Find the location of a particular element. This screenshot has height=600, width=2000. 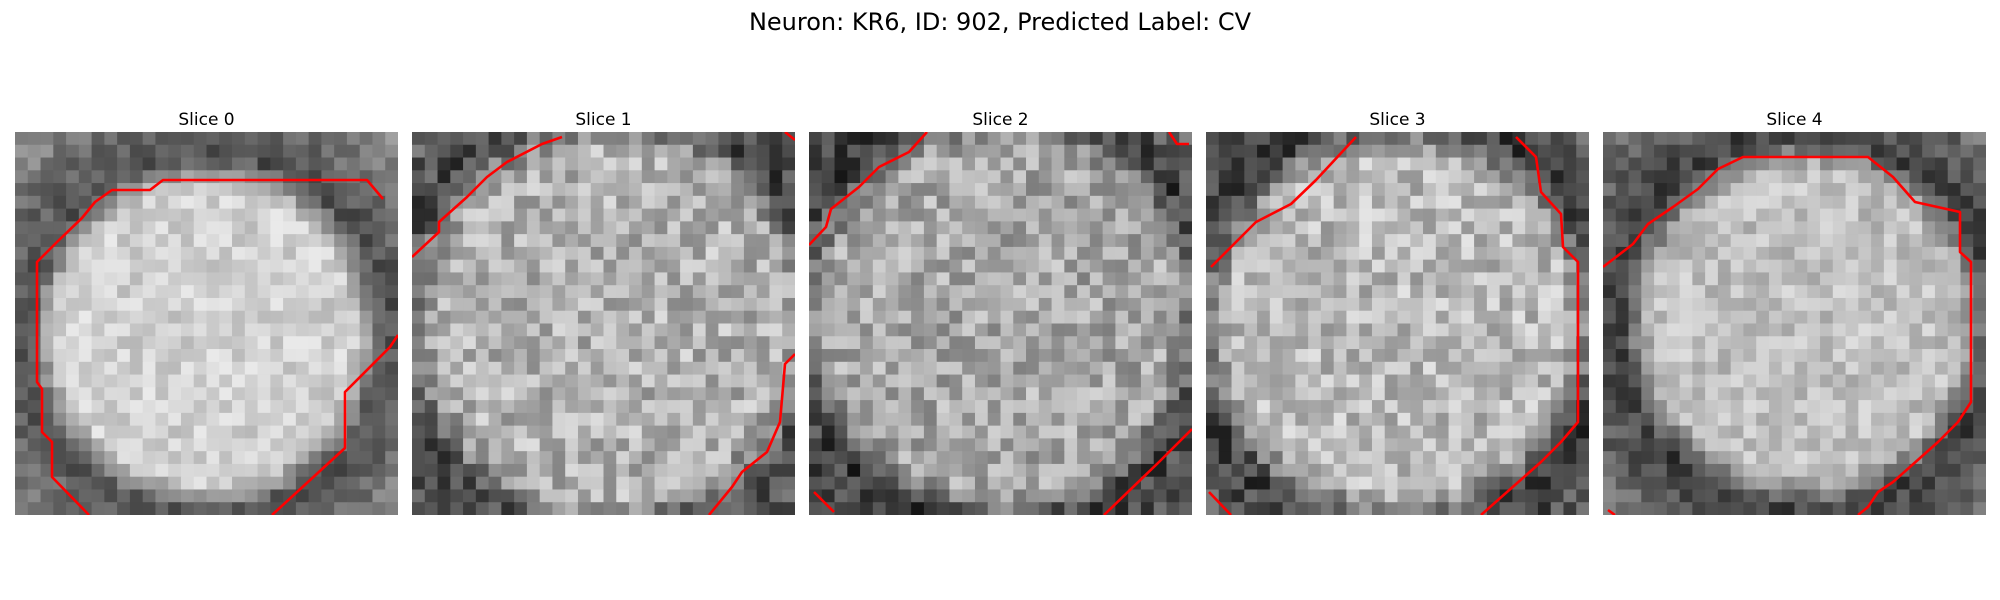

slice-title: Slice 1 is located at coordinates (603, 120).